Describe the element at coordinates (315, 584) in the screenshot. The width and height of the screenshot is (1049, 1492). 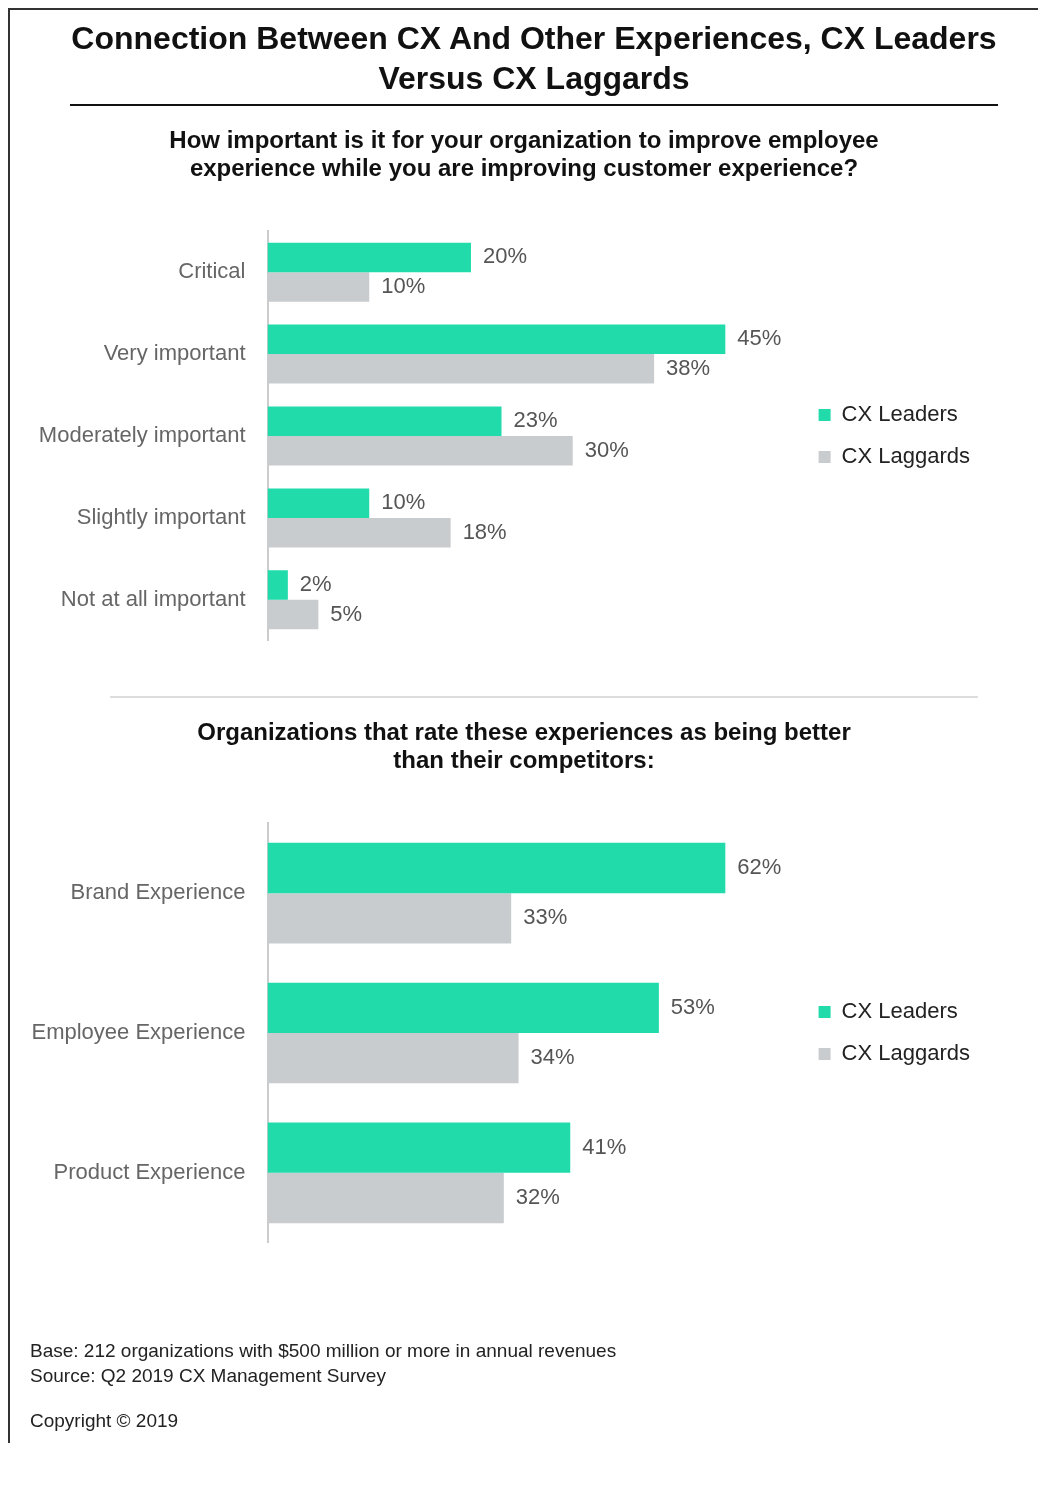
I see `data-label: 2%` at that location.